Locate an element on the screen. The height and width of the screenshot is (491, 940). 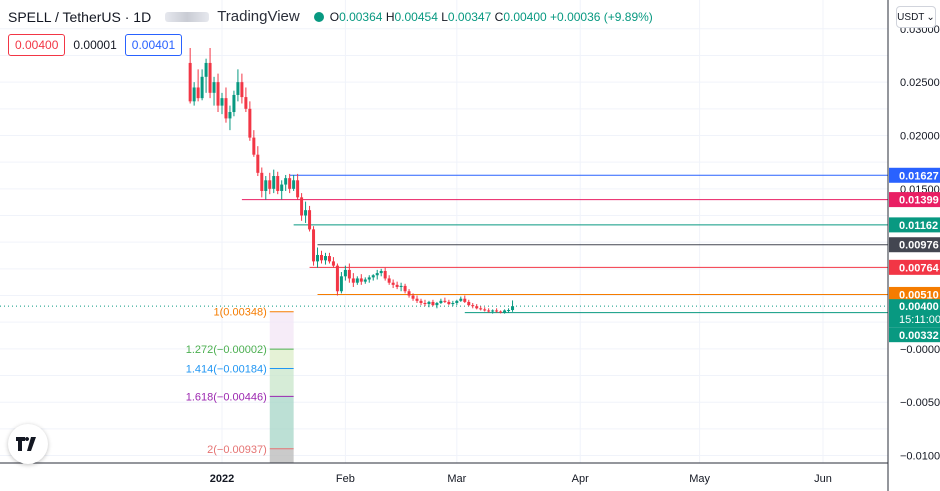
countdown-text: 15:11:00 is located at coordinates (919, 320).